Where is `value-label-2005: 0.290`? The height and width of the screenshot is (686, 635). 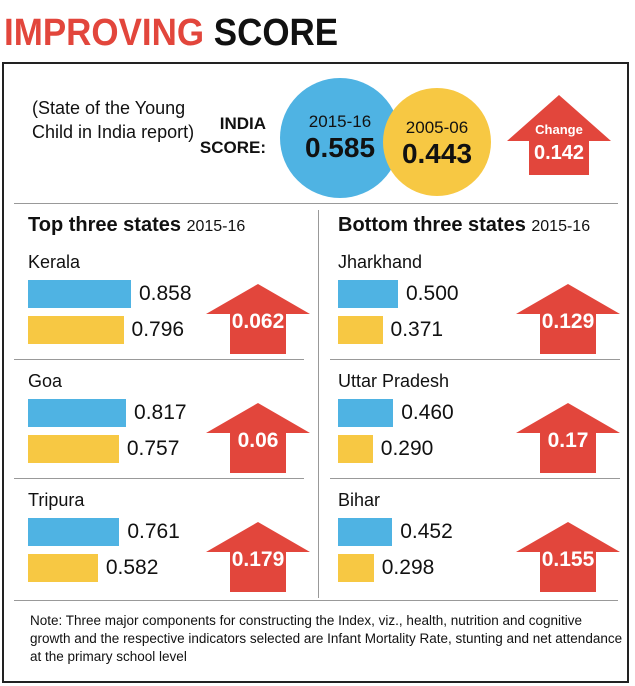 value-label-2005: 0.290 is located at coordinates (407, 448).